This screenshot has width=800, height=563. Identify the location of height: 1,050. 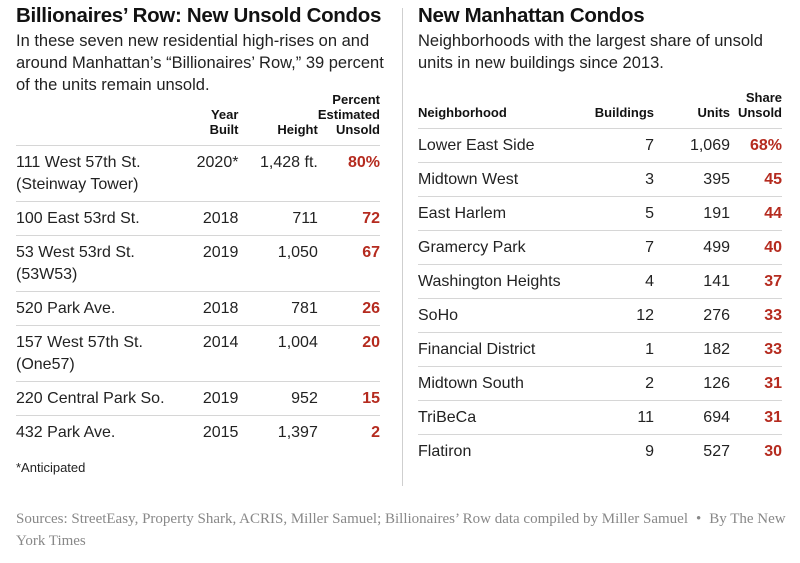
(283, 263).